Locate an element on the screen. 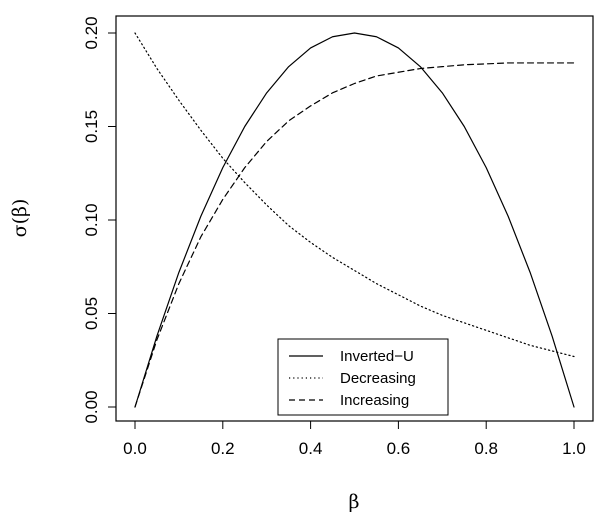 This screenshot has height=517, width=596. y-tick-label: 0.10 is located at coordinates (91, 219).